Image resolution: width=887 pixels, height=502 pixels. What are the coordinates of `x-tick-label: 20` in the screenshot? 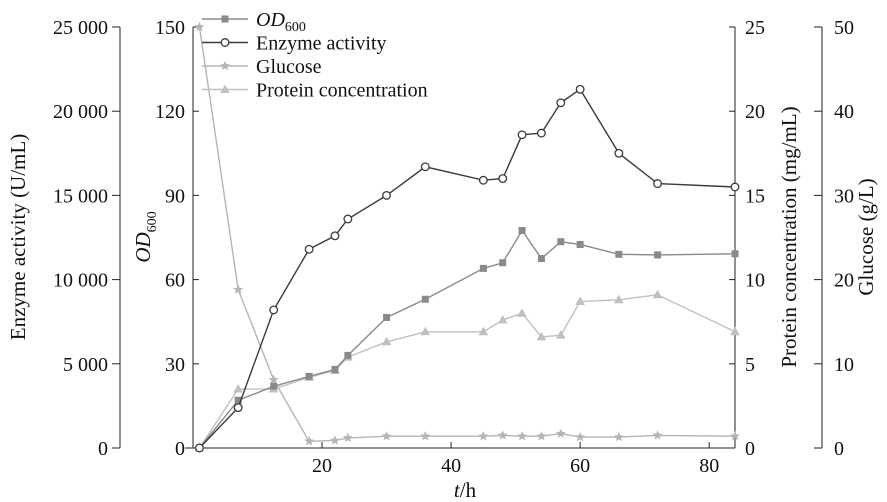 It's located at (322, 466).